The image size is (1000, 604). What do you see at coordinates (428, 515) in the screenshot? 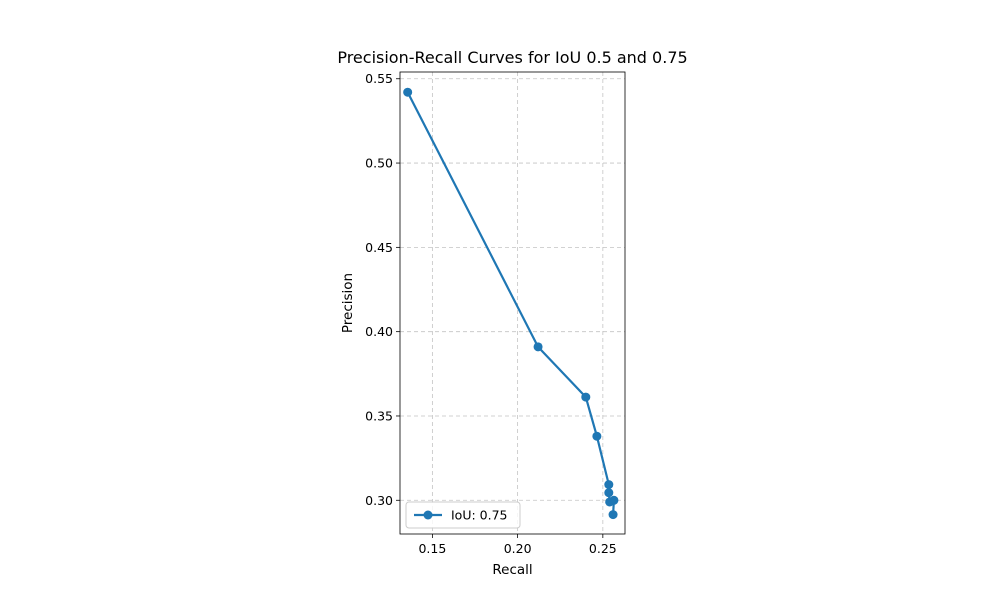
I see `legend-marker` at bounding box center [428, 515].